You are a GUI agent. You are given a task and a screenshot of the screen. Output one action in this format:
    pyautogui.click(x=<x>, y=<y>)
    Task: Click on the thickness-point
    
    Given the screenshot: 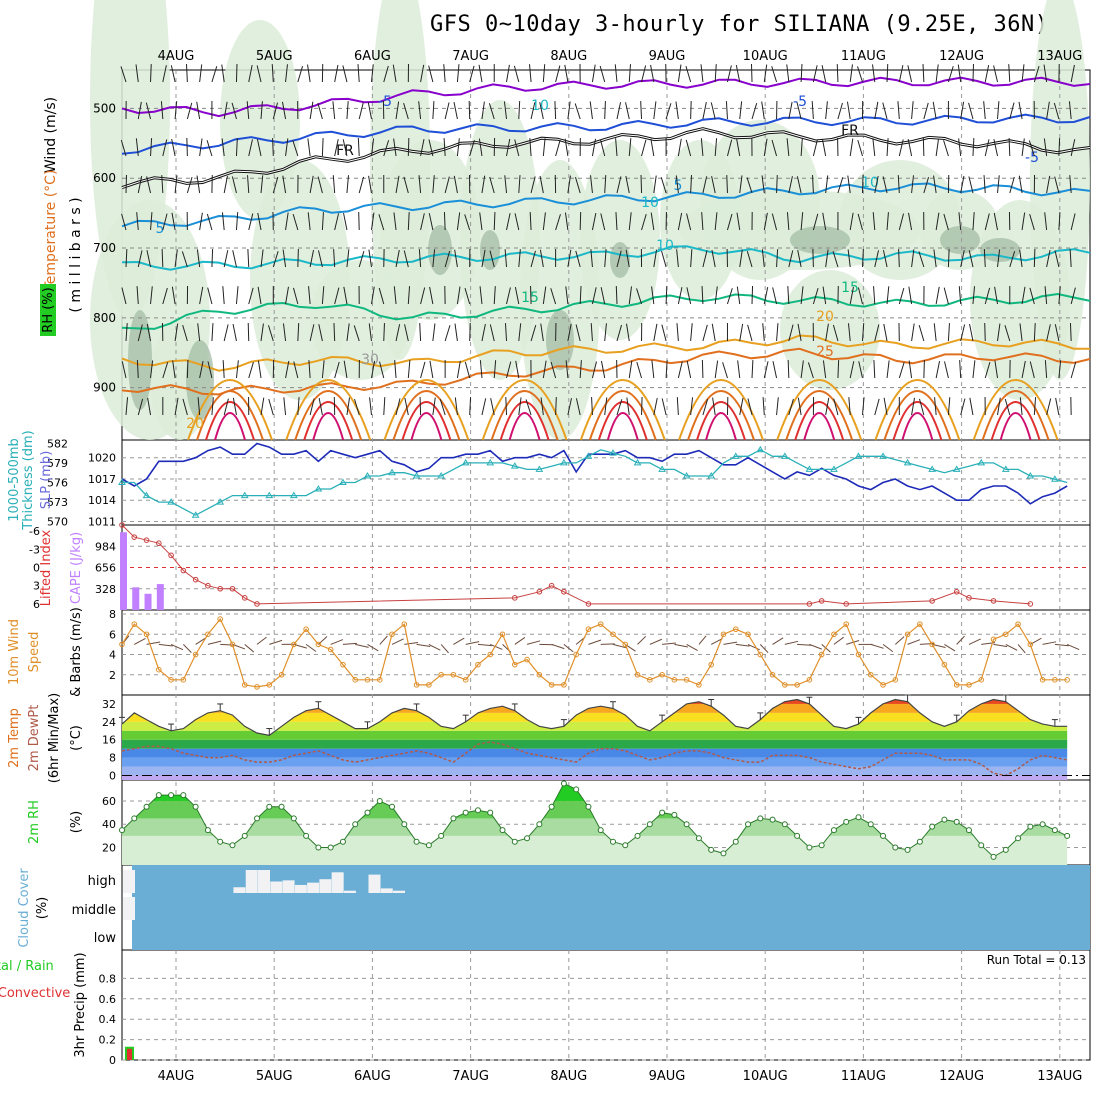 What is the action you would take?
    pyautogui.click(x=392, y=472)
    